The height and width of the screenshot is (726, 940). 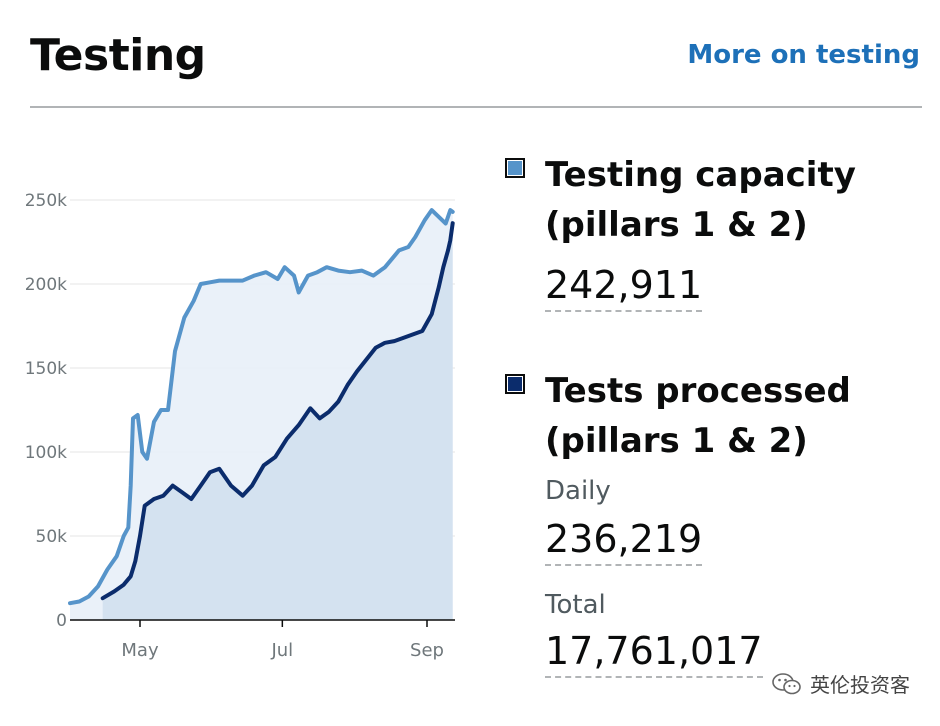 I want to click on more-on-testing-link: More on testing, so click(x=803, y=55).